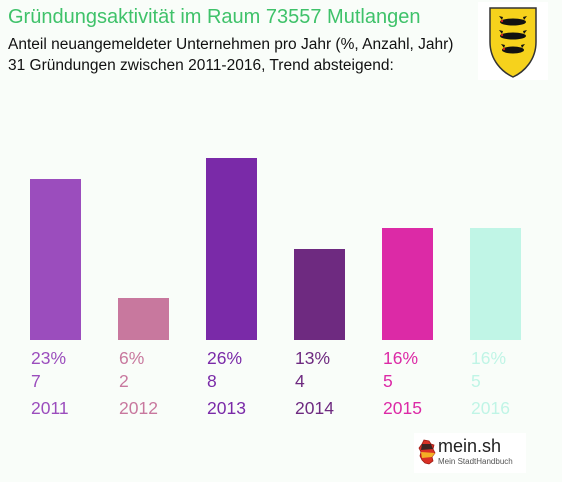  I want to click on bar-2015, so click(407, 284).